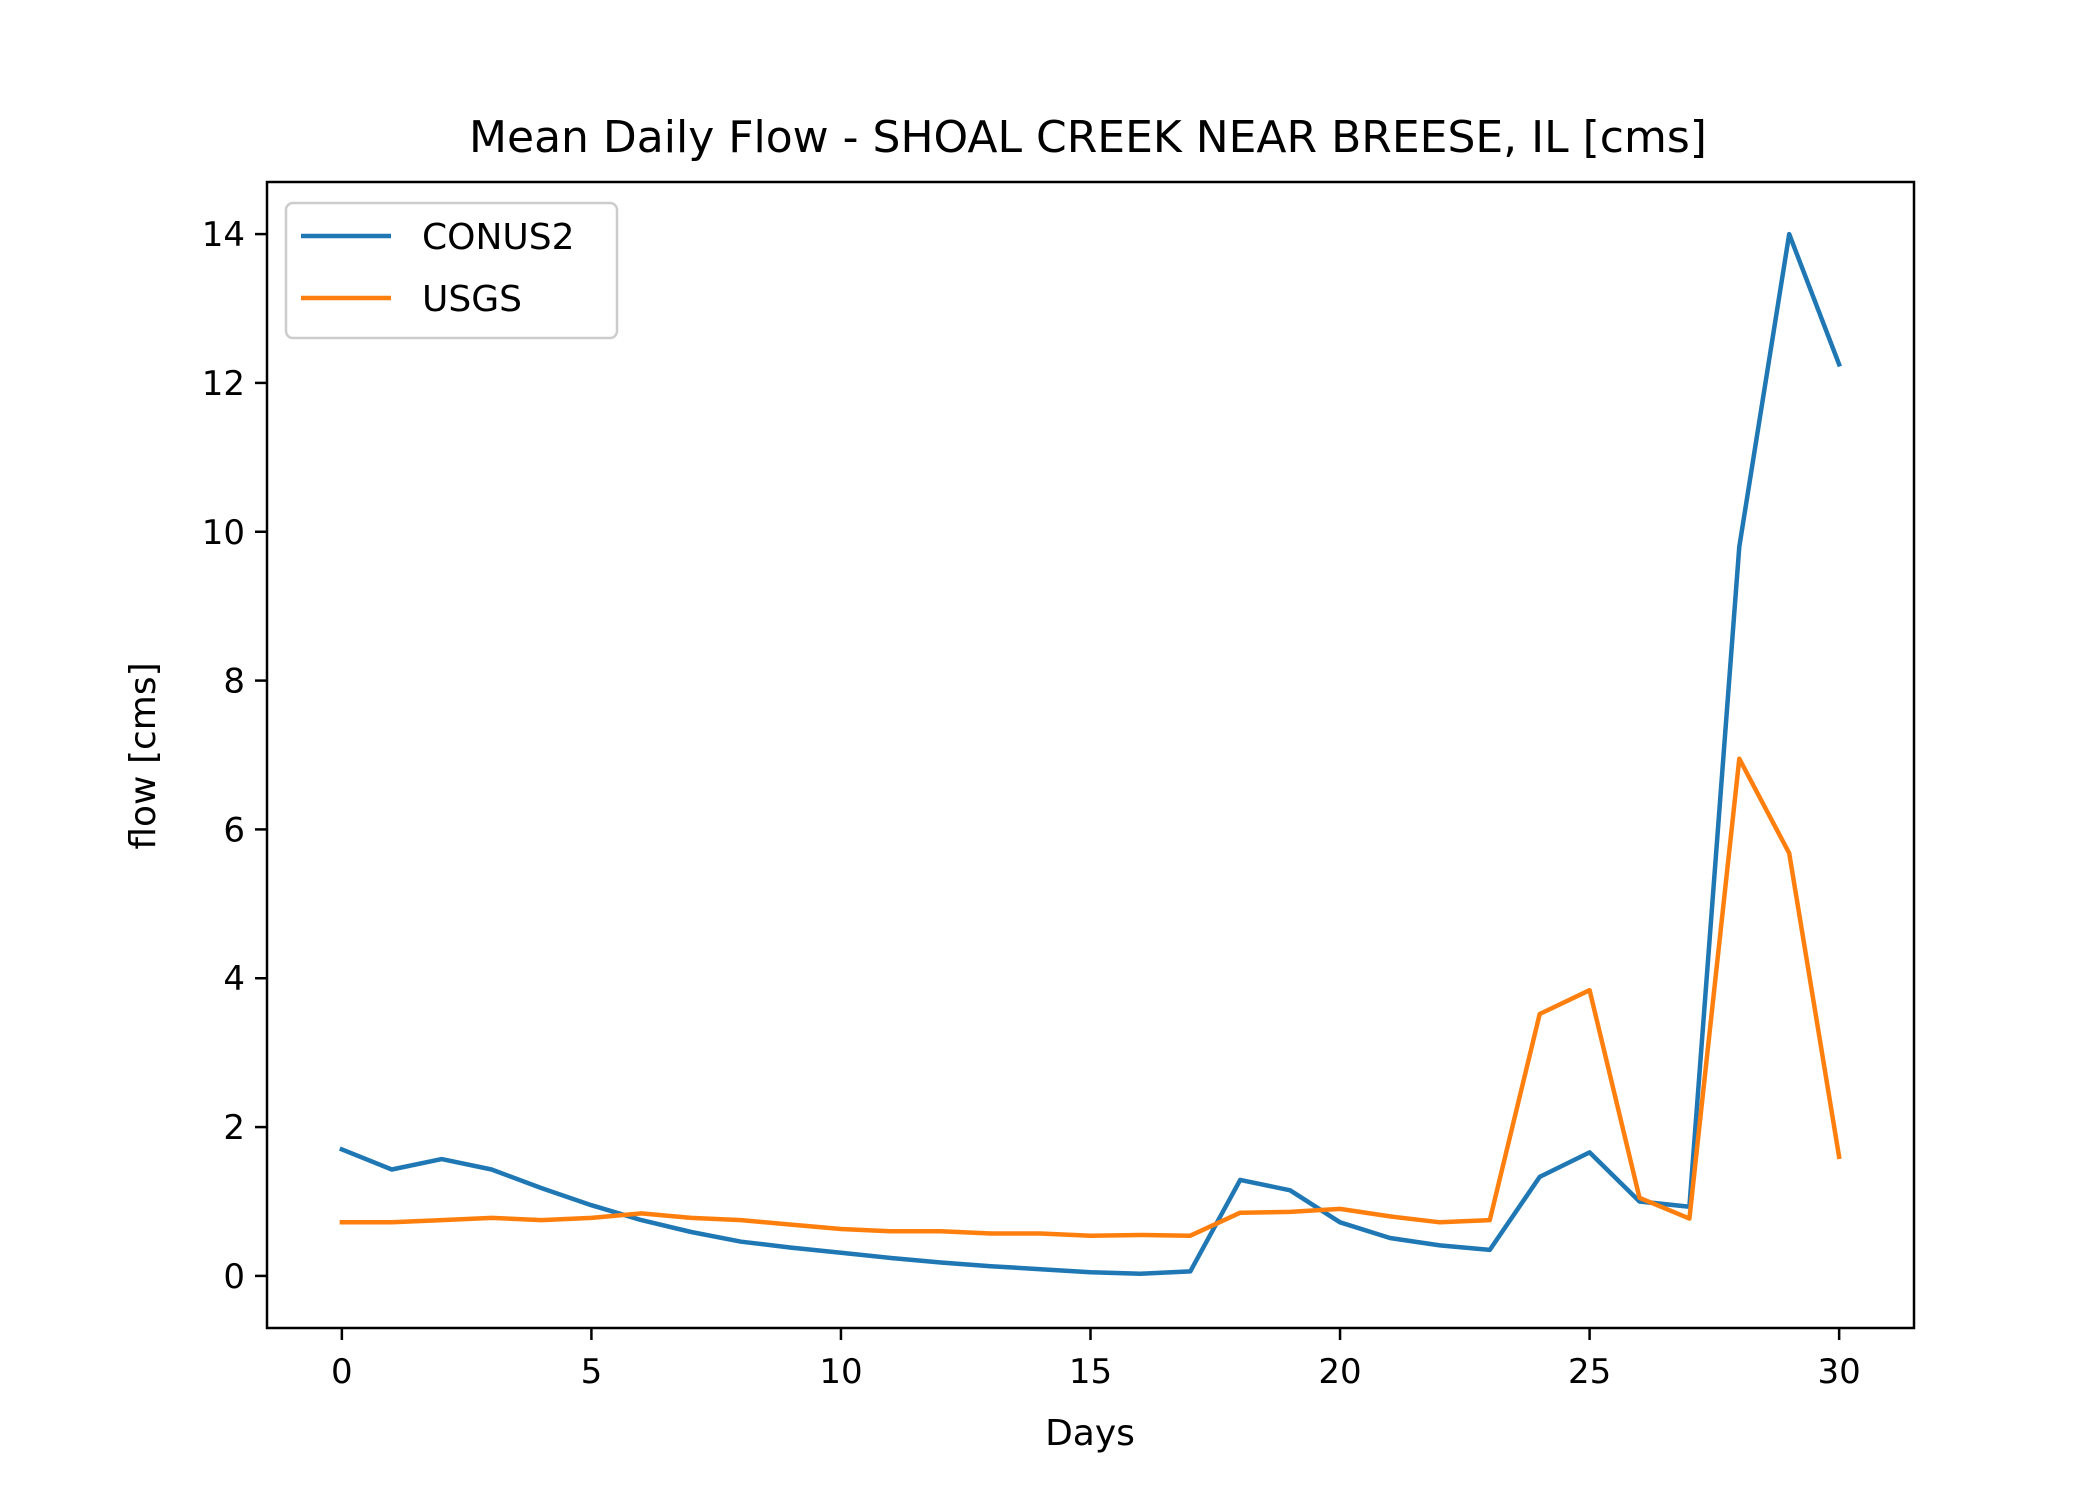 The height and width of the screenshot is (1500, 2100). Describe the element at coordinates (1090, 1433) in the screenshot. I see `x-axis-label: Days` at that location.